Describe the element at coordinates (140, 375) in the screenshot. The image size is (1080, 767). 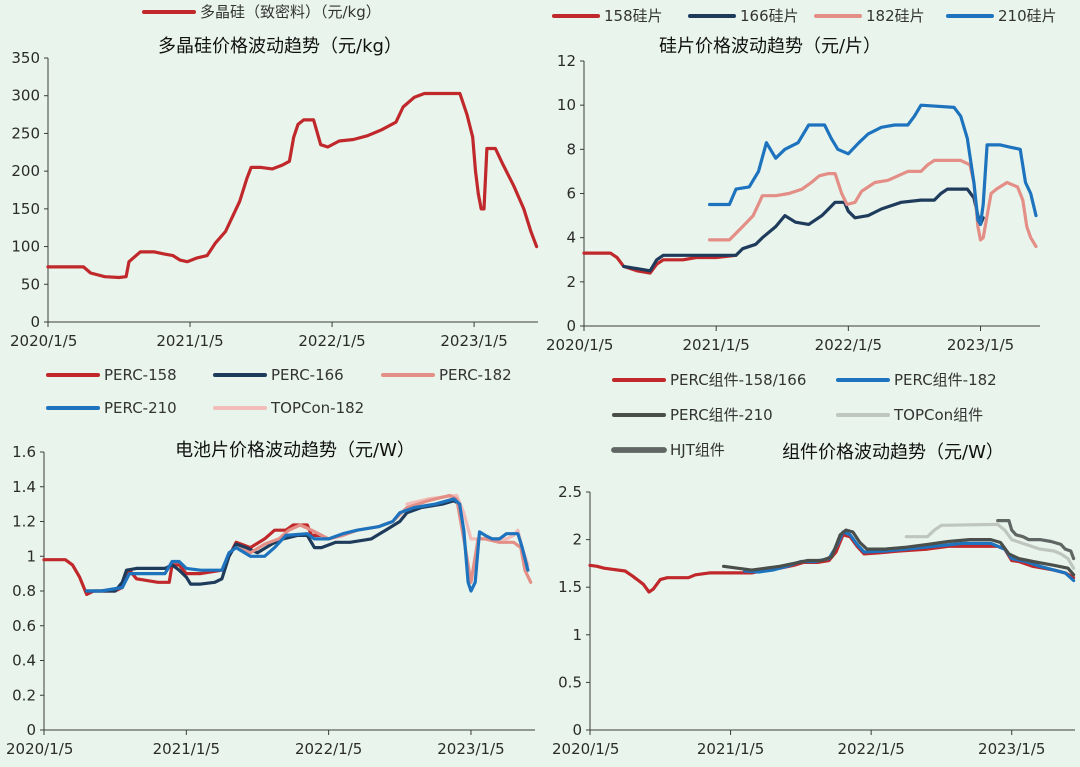
I see `legend-label: PERC-158` at that location.